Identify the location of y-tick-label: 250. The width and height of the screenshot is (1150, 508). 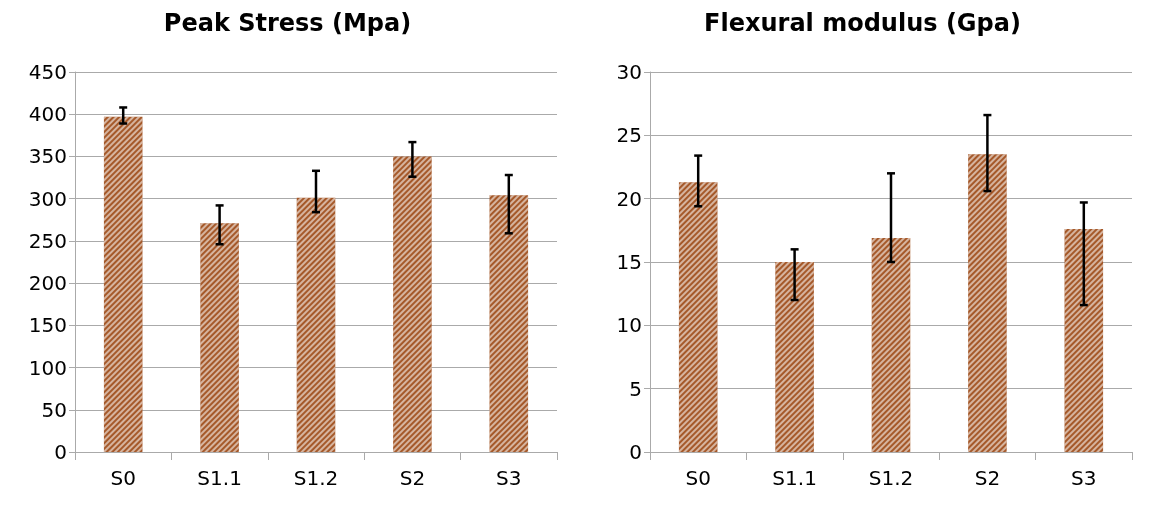
(47, 240).